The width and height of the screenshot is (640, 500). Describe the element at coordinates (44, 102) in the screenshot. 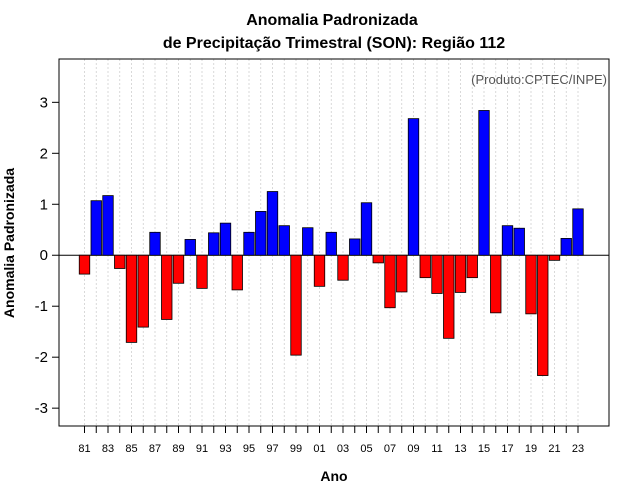

I see `y-tick-label: 3` at that location.